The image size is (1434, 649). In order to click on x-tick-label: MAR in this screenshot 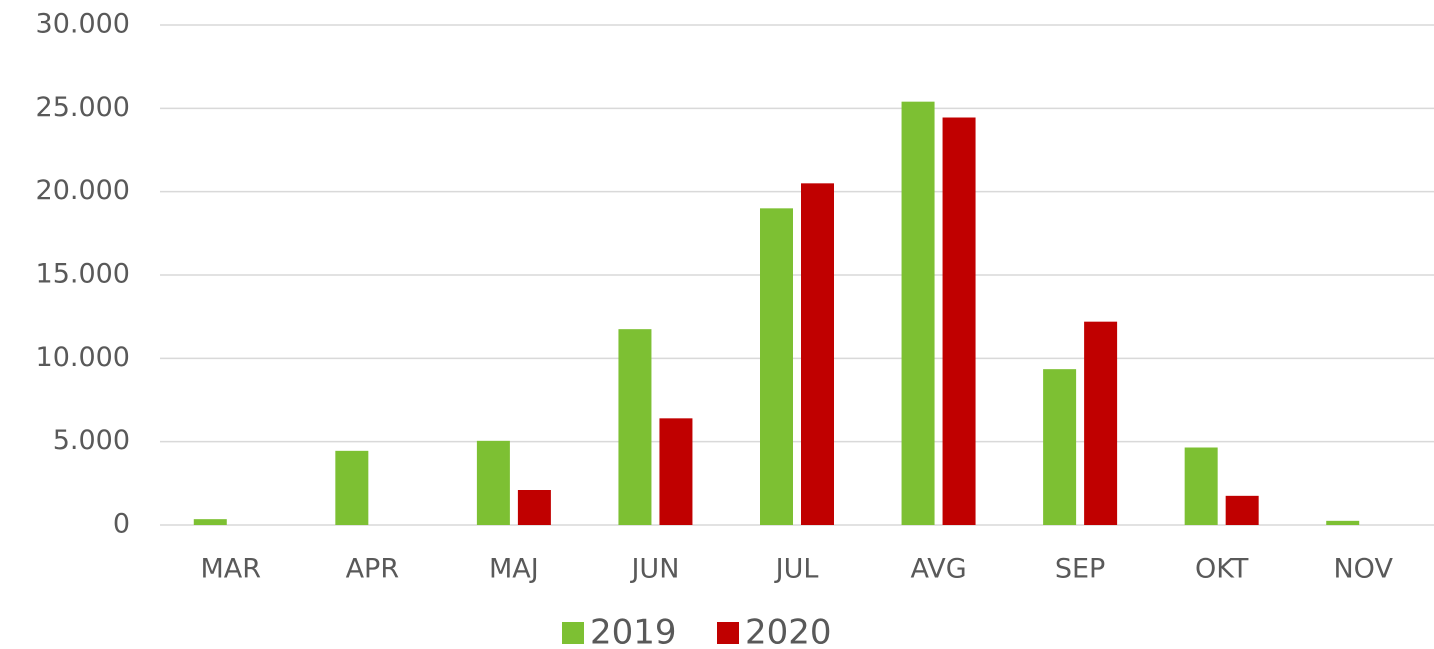, I will do `click(231, 569)`.